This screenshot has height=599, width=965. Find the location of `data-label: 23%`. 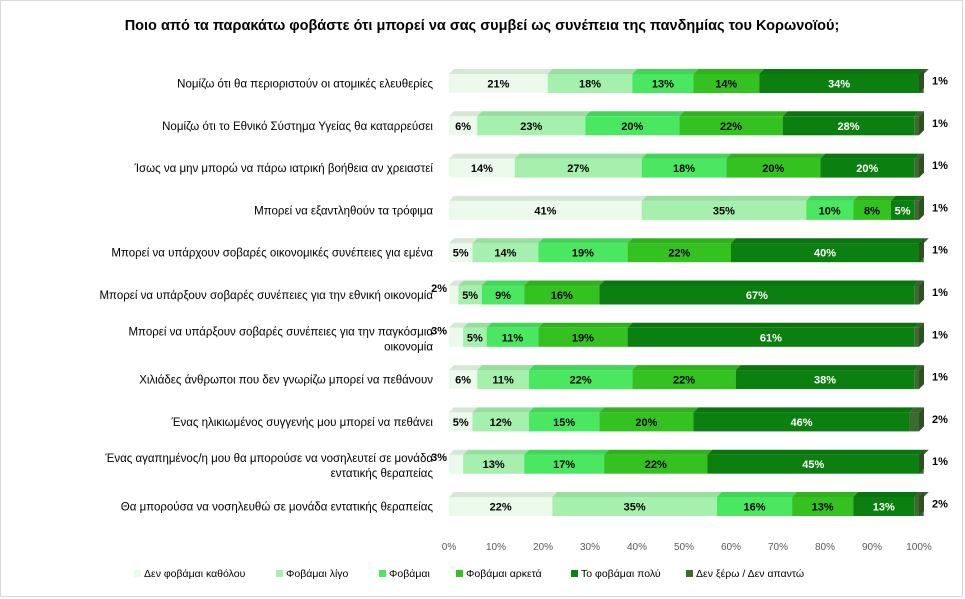

data-label: 23% is located at coordinates (531, 127).